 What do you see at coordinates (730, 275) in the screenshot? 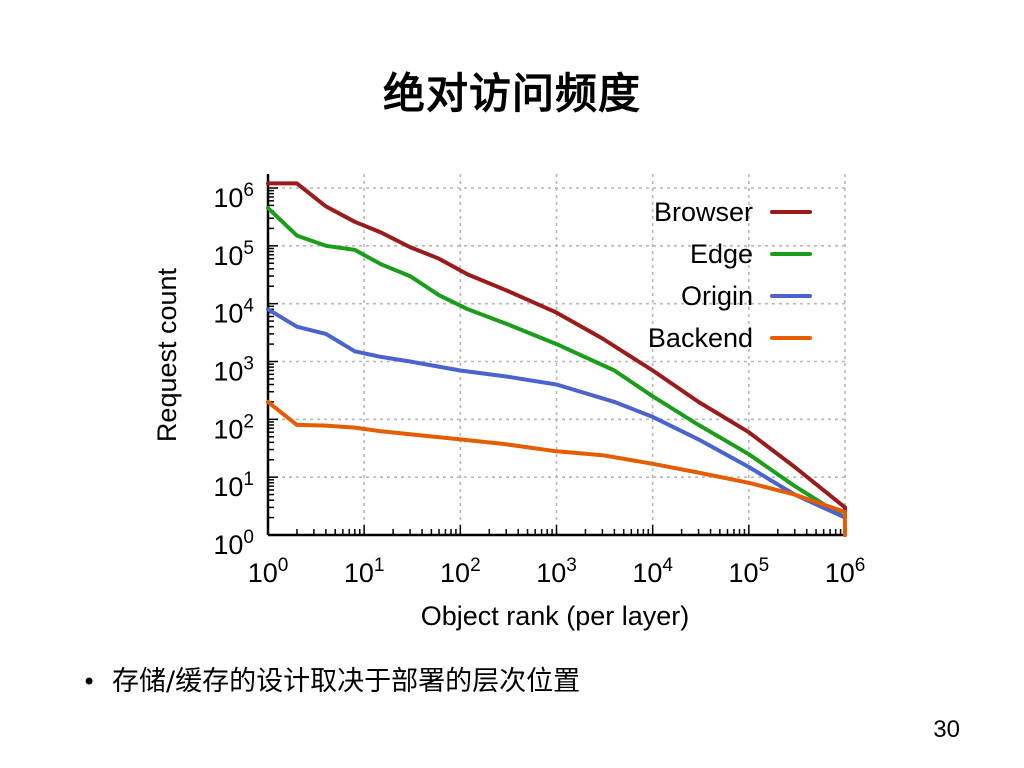
I see `legend: Browser Edge Origin Backend` at bounding box center [730, 275].